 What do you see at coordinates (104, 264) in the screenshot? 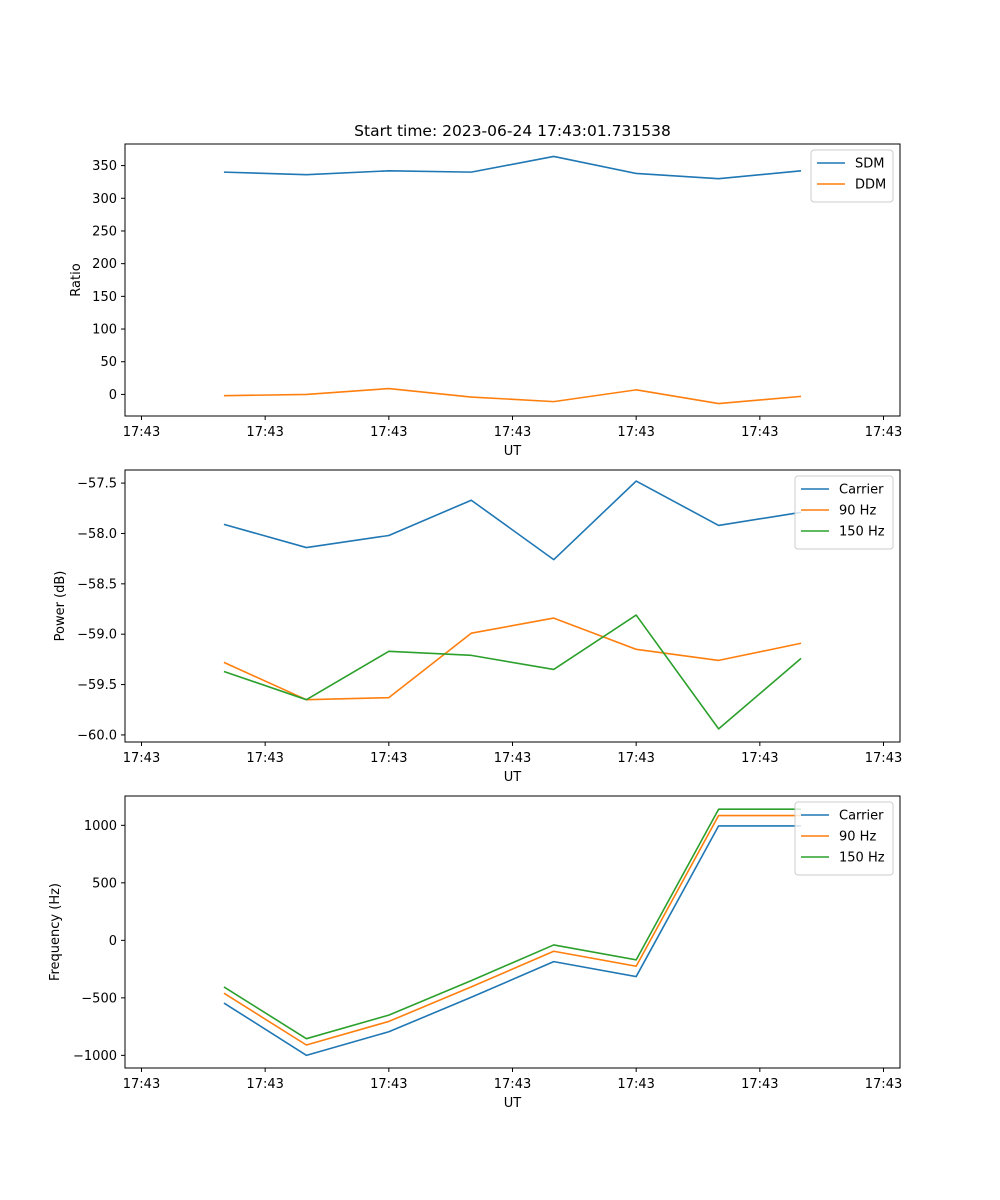
I see `y-tick-label: 200` at bounding box center [104, 264].